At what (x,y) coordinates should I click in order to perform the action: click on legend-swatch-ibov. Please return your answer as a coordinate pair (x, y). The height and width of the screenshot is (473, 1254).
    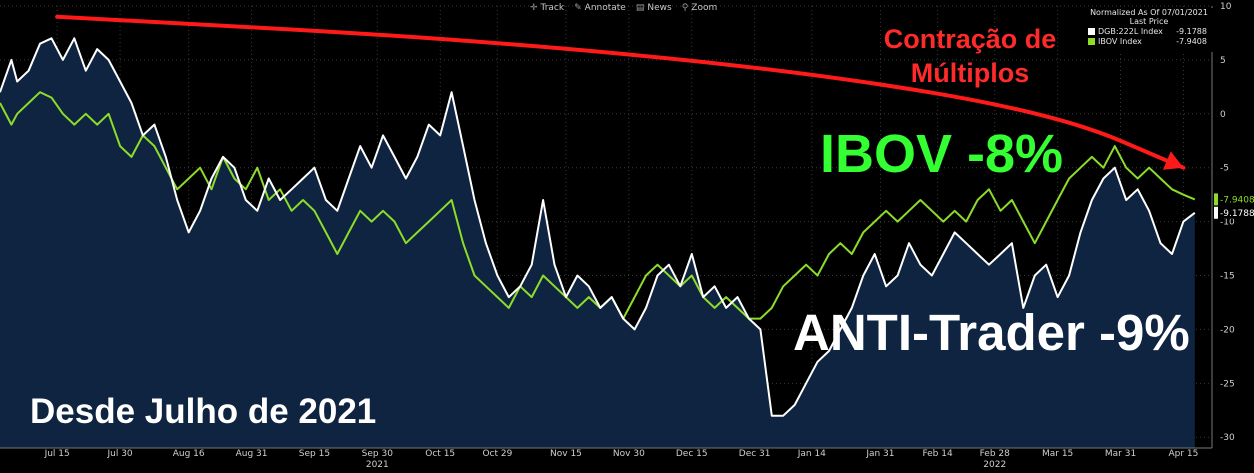
    Looking at the image, I should click on (1091, 41).